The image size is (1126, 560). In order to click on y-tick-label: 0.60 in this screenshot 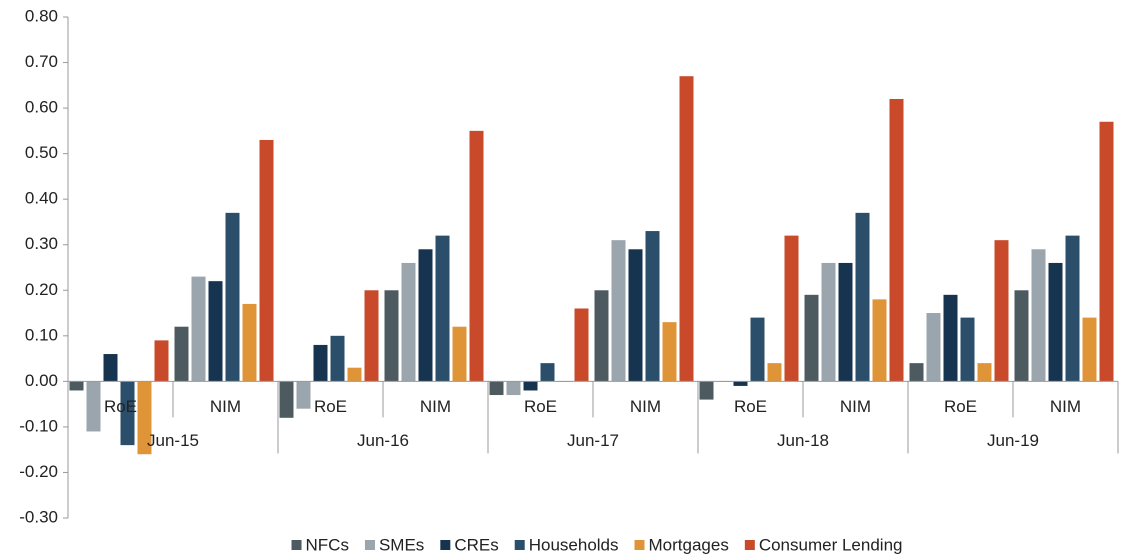, I will do `click(41, 107)`.